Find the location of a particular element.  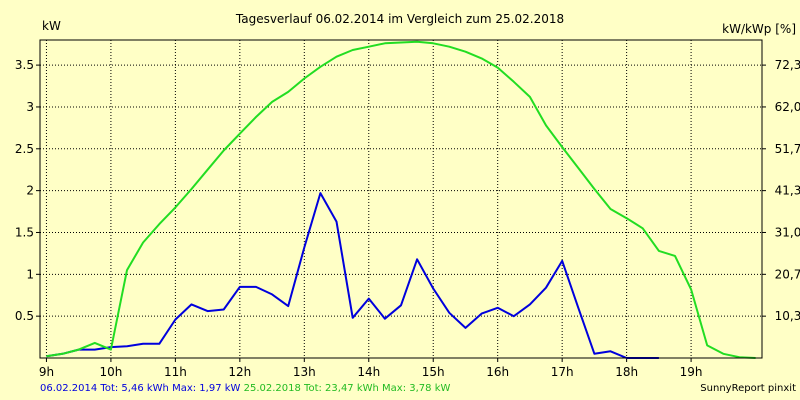

y2-tick-label: 20,7 is located at coordinates (787, 274).